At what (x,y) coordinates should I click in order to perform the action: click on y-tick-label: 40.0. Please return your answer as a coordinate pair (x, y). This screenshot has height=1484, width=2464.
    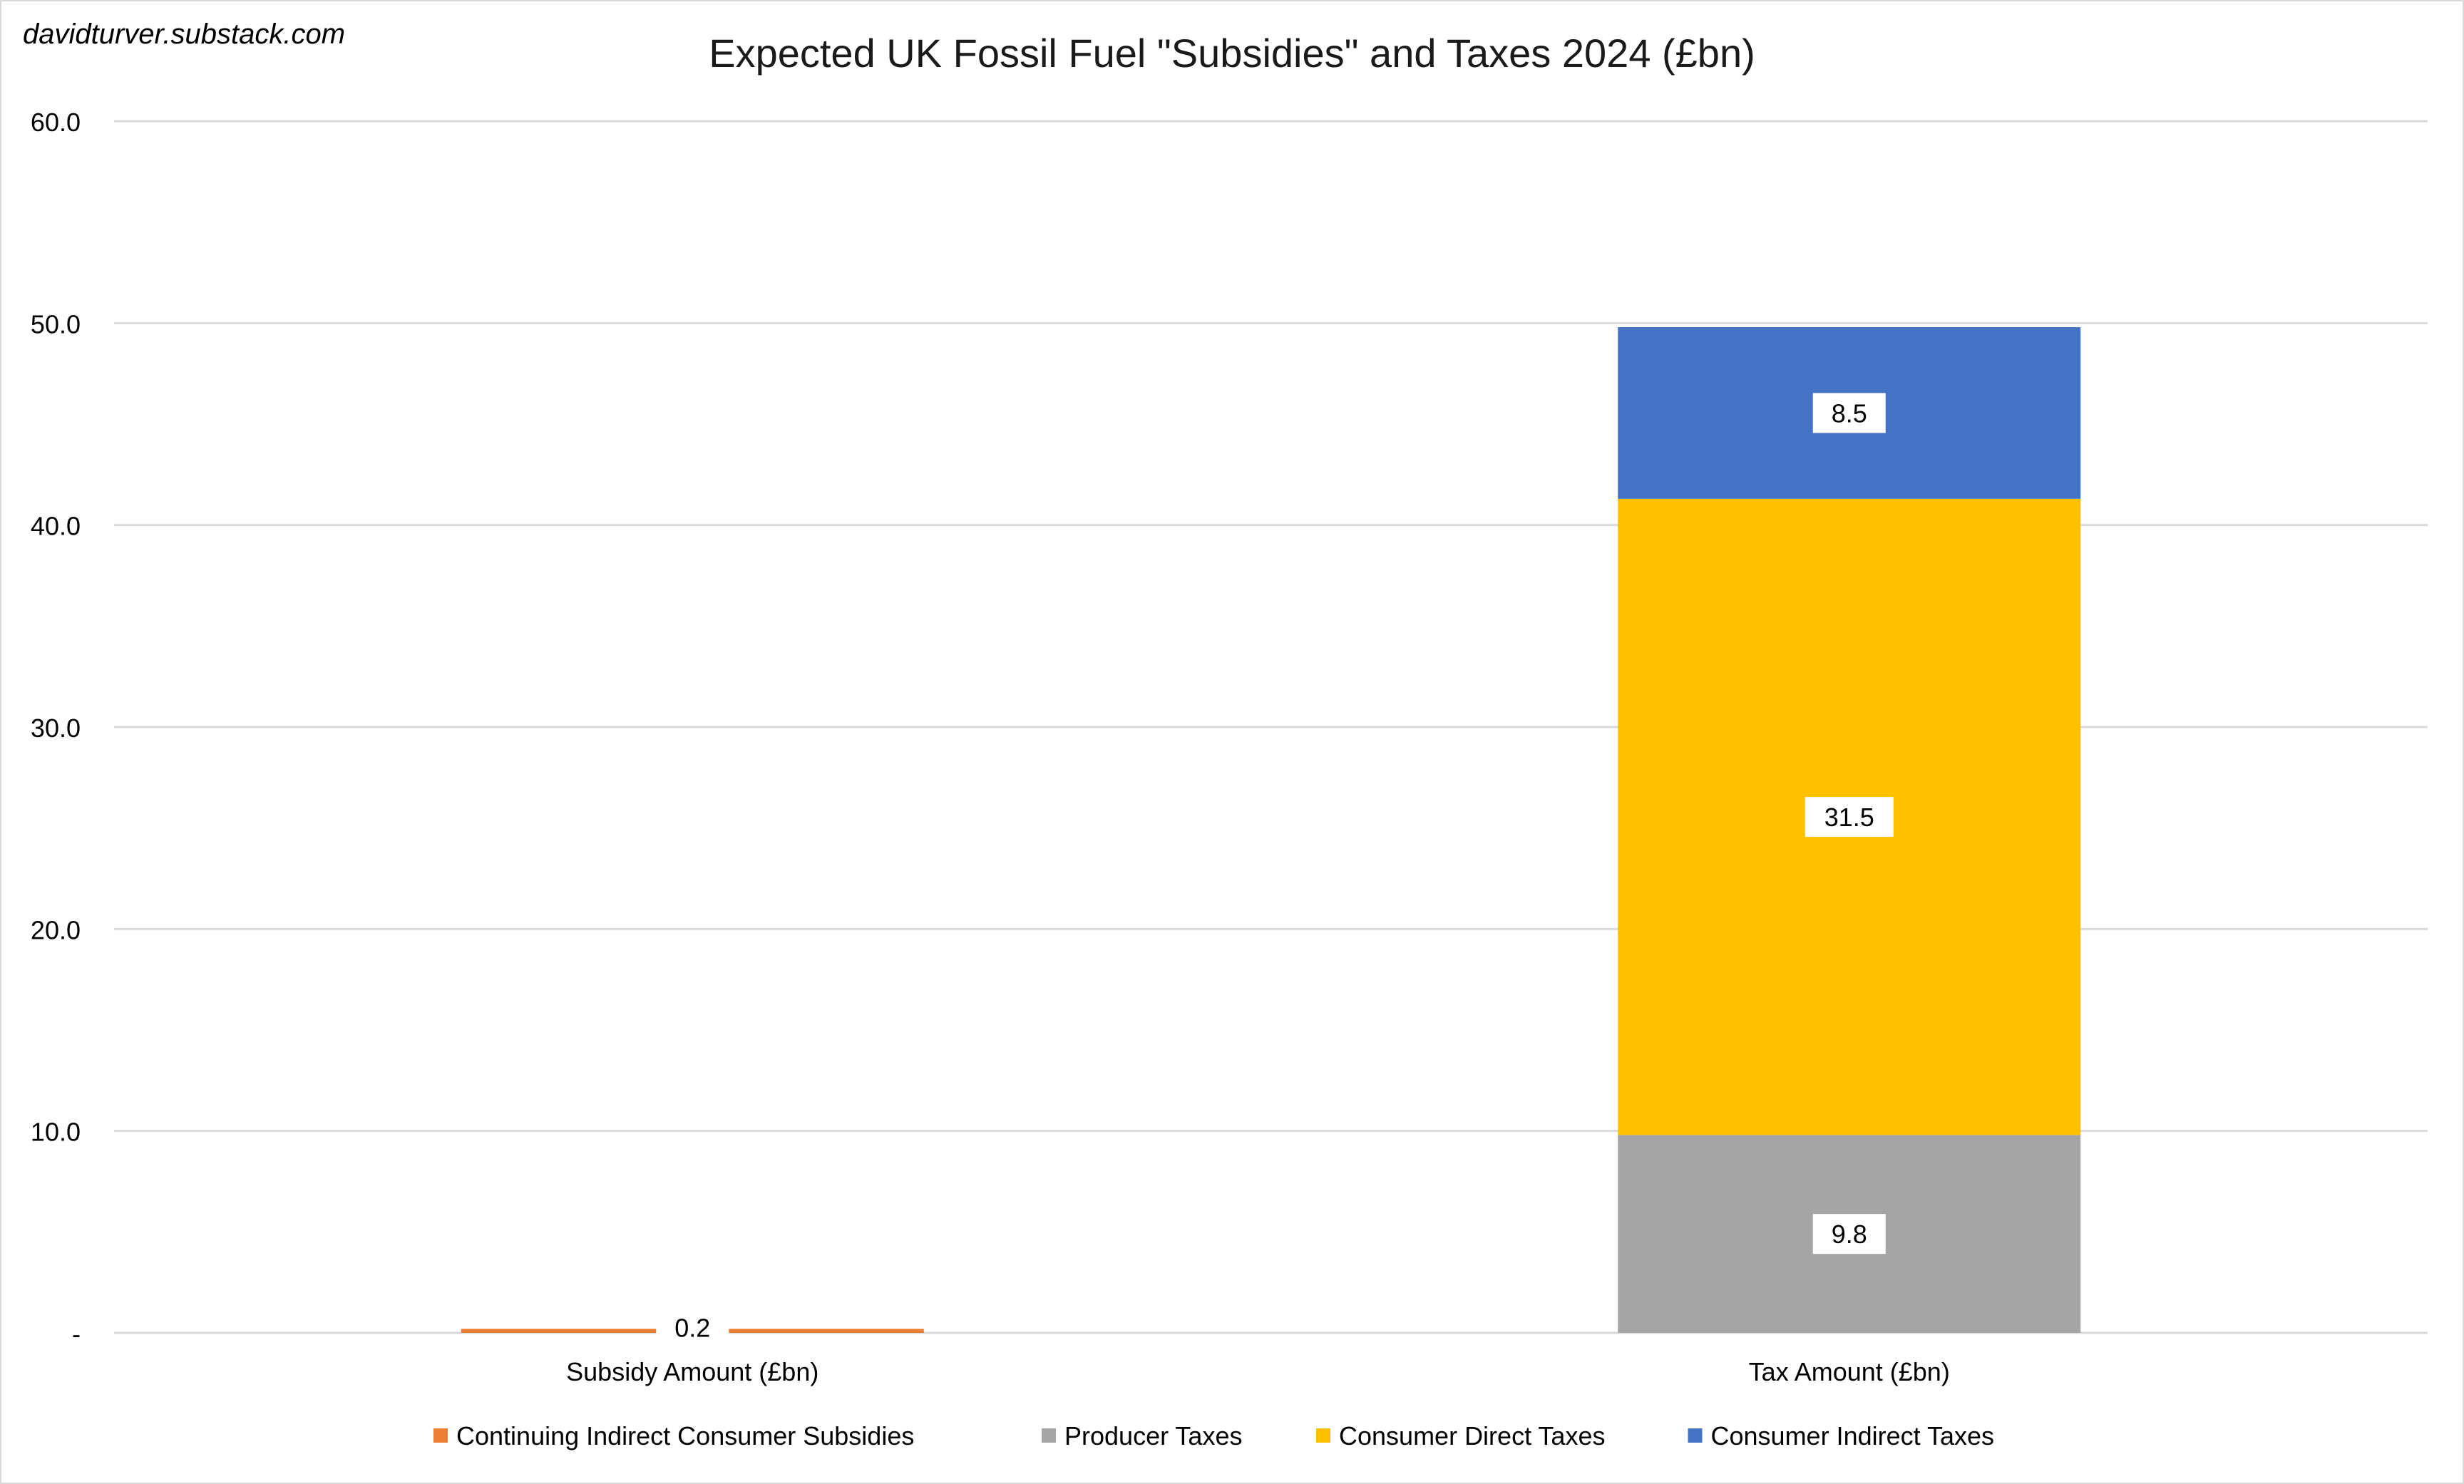
    Looking at the image, I should click on (56, 527).